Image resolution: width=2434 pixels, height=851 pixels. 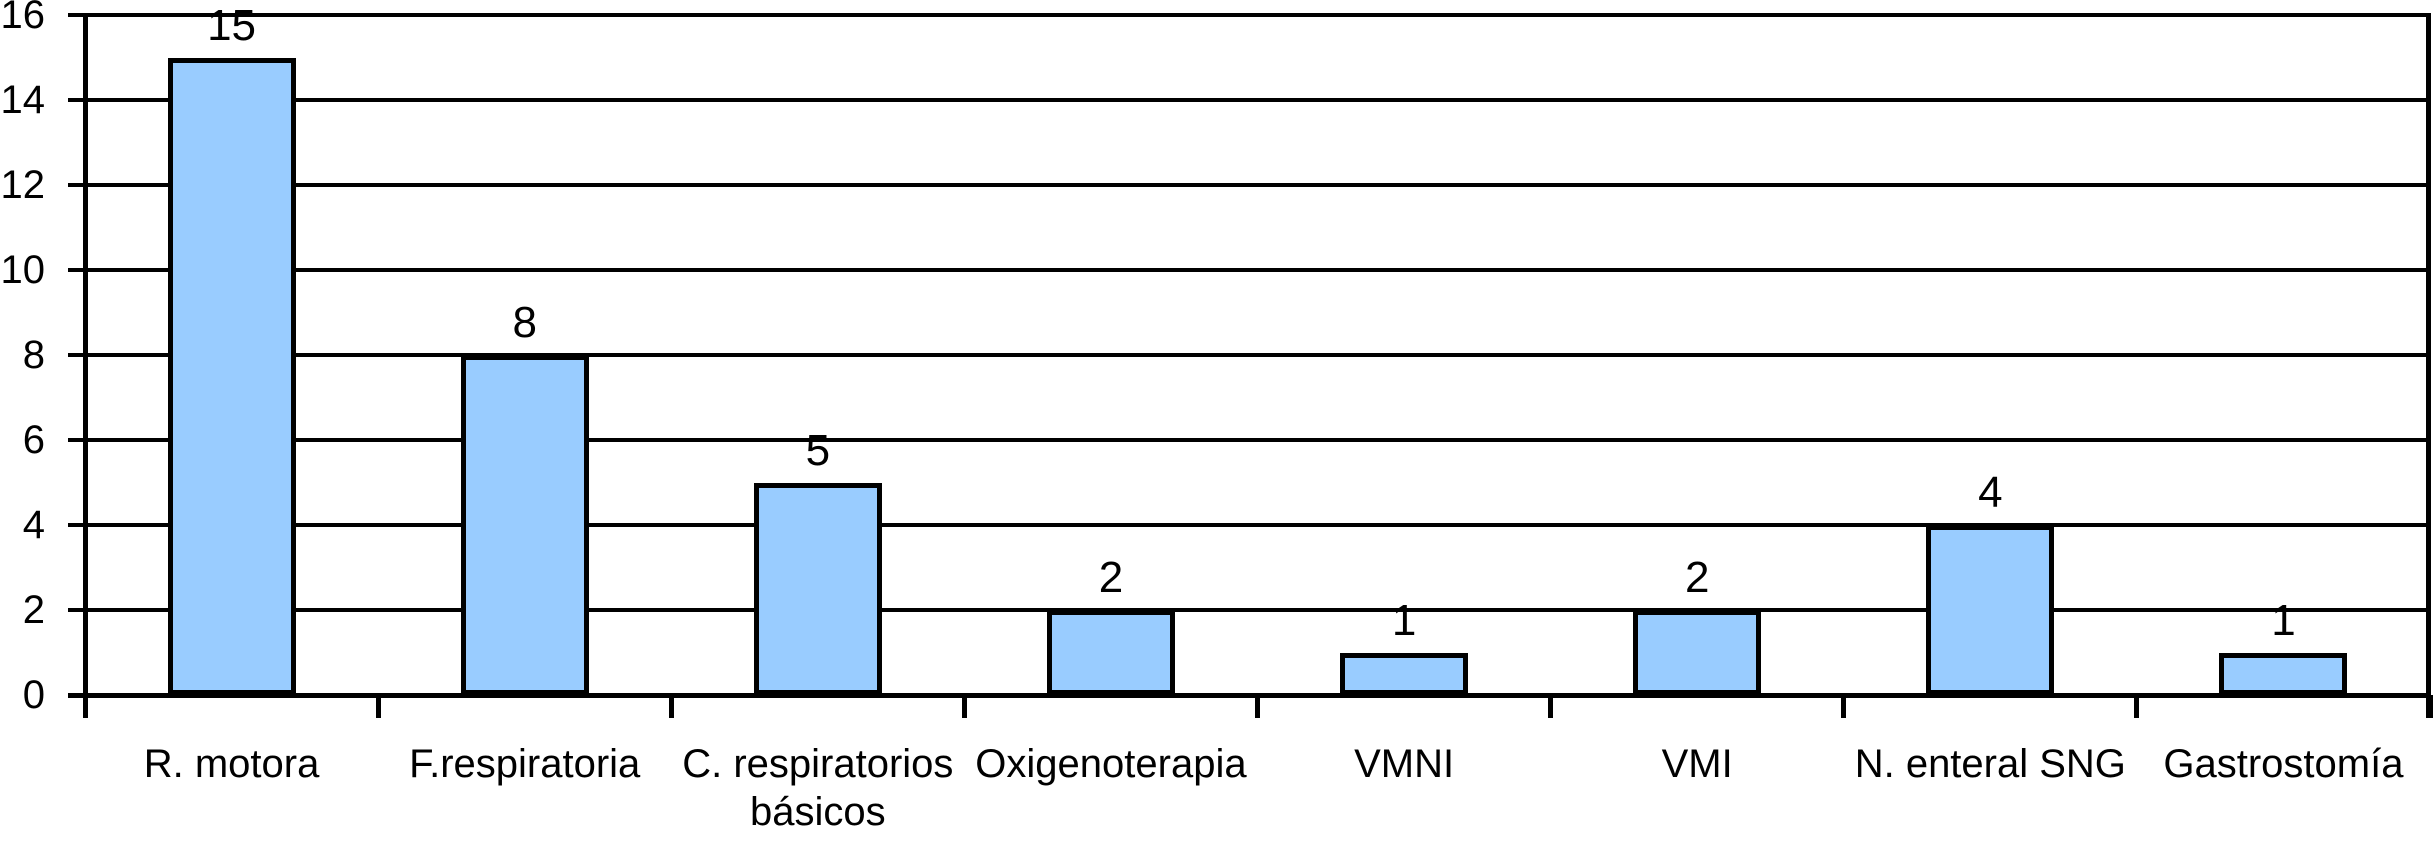 I want to click on category-label: N. enteral SNG, so click(x=1990, y=764).